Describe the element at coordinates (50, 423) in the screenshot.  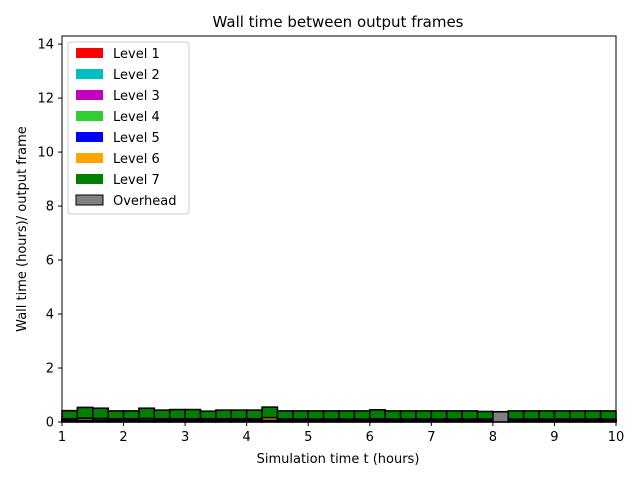
I see `y-tick-label: 0` at that location.